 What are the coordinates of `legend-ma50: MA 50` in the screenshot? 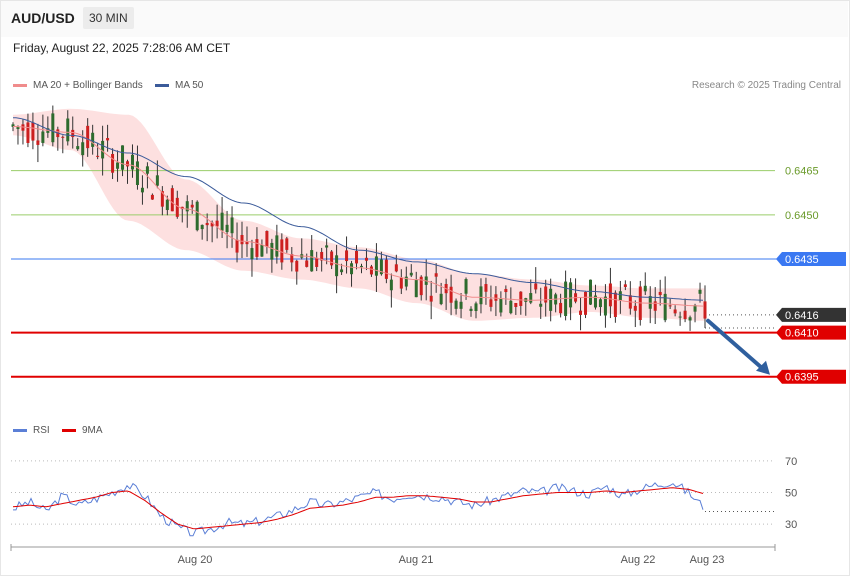 It's located at (179, 85).